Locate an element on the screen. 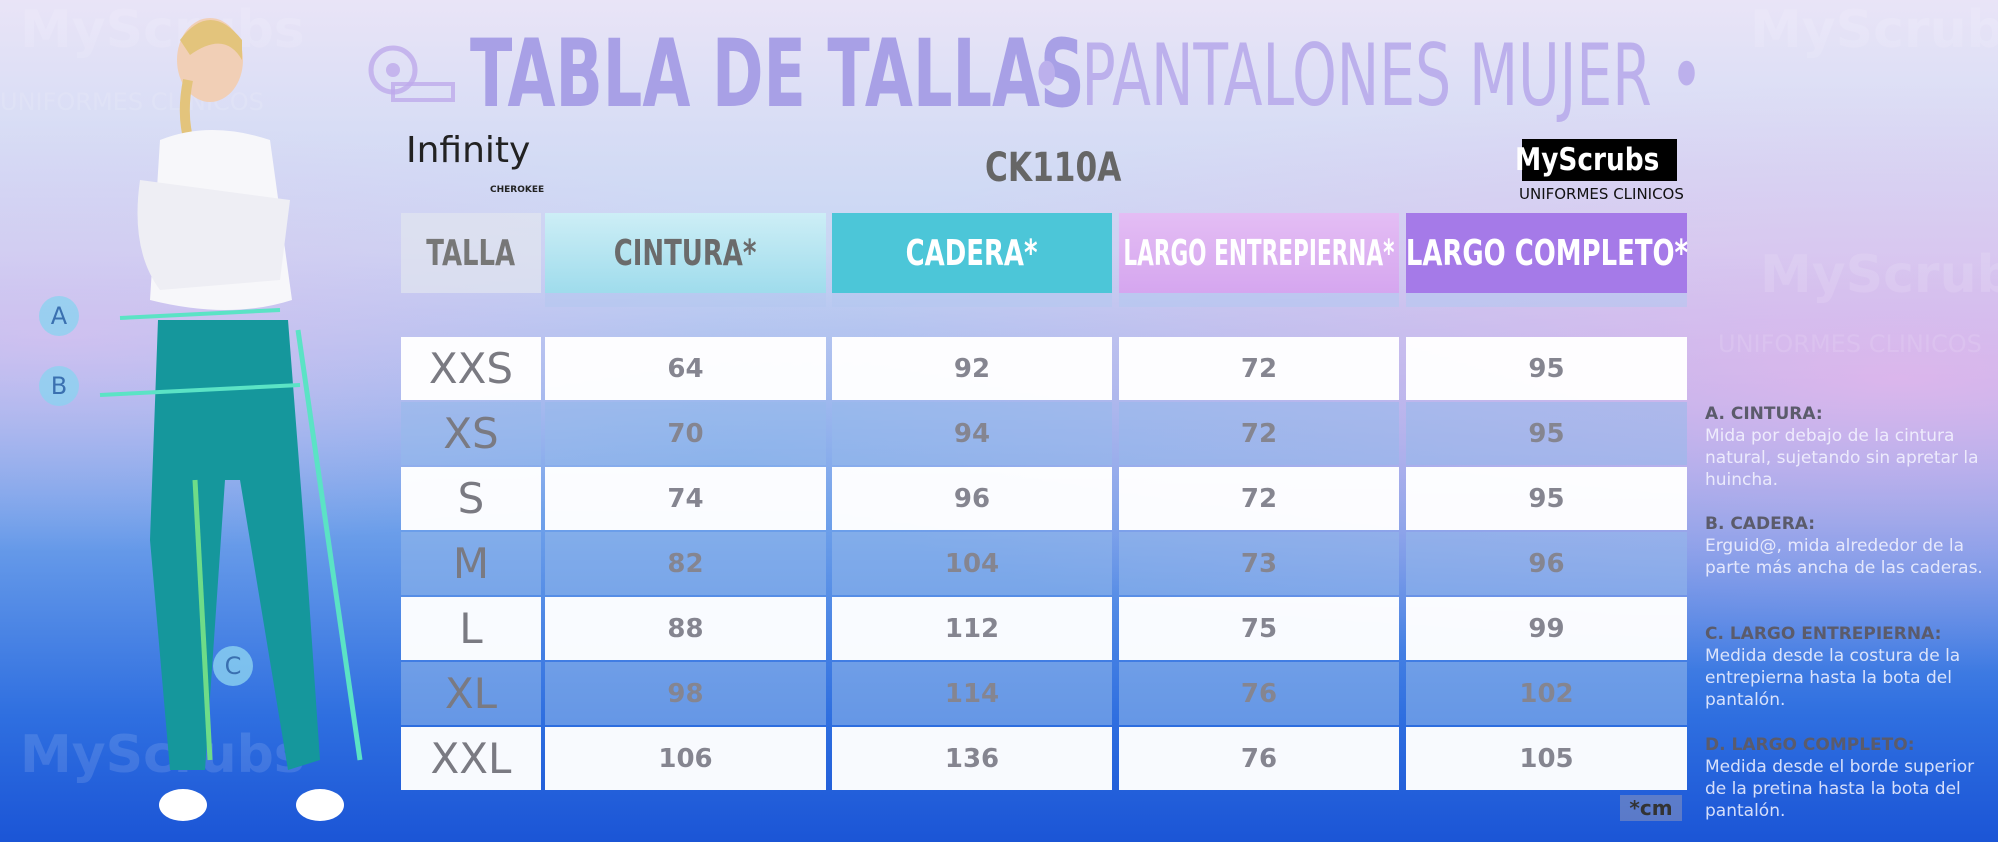 This screenshot has height=842, width=1998. column-header: LARGO ENTREPIERNA* is located at coordinates (1259, 253).